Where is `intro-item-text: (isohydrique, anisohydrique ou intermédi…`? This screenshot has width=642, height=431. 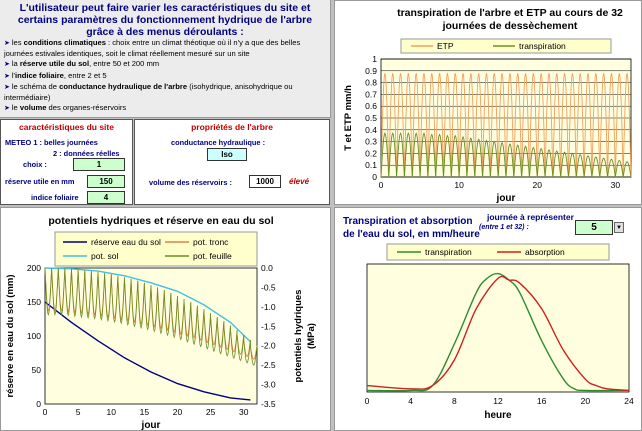 intro-item-text: (isohydrique, anisohydrique ou intermédi… is located at coordinates (148, 92).